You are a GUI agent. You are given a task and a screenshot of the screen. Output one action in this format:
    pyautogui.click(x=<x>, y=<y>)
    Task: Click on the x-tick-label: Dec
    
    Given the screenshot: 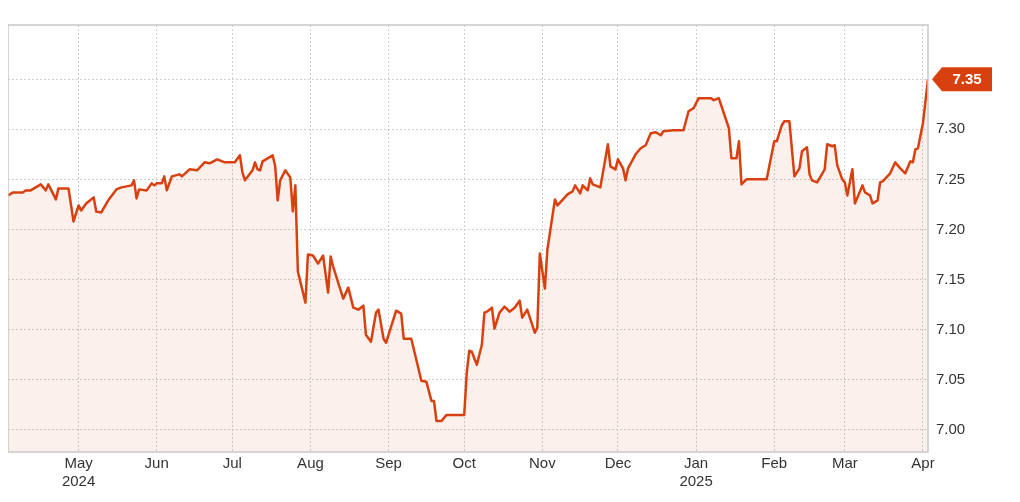 What is the action you would take?
    pyautogui.click(x=618, y=463)
    